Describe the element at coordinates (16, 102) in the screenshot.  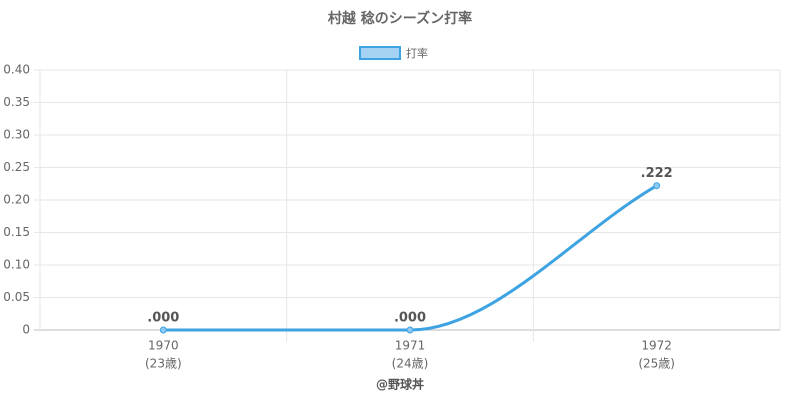
I see `y-tick-label: 0.35` at that location.